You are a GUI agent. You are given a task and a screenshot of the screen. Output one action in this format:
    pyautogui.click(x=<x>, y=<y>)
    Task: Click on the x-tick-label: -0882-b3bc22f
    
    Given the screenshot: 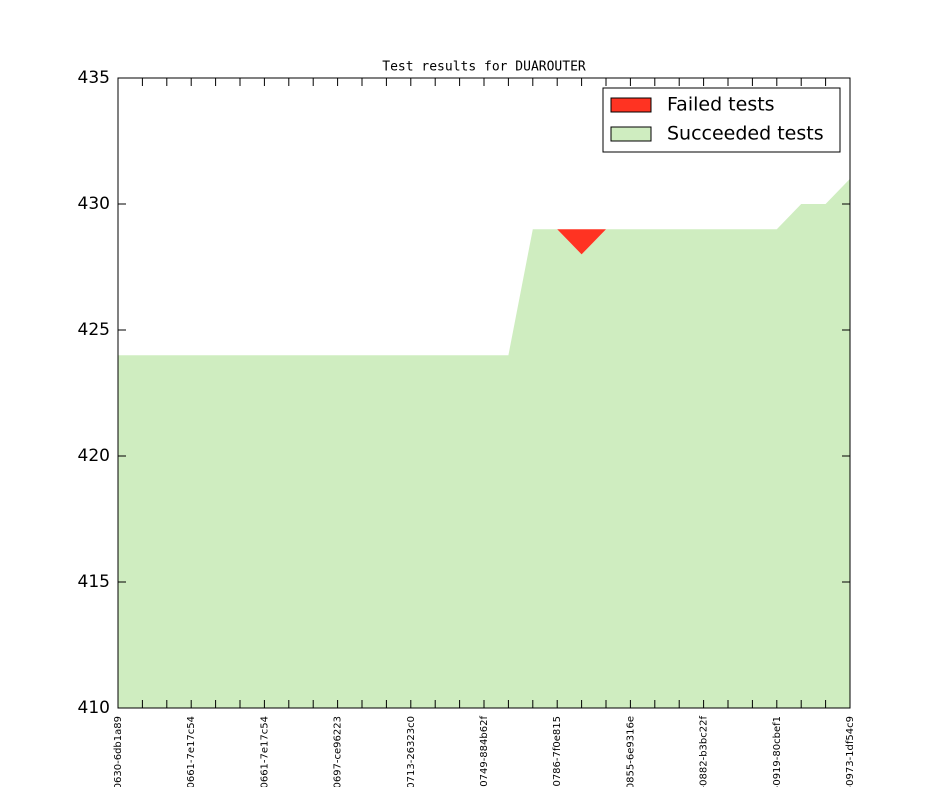 What is the action you would take?
    pyautogui.click(x=704, y=751)
    